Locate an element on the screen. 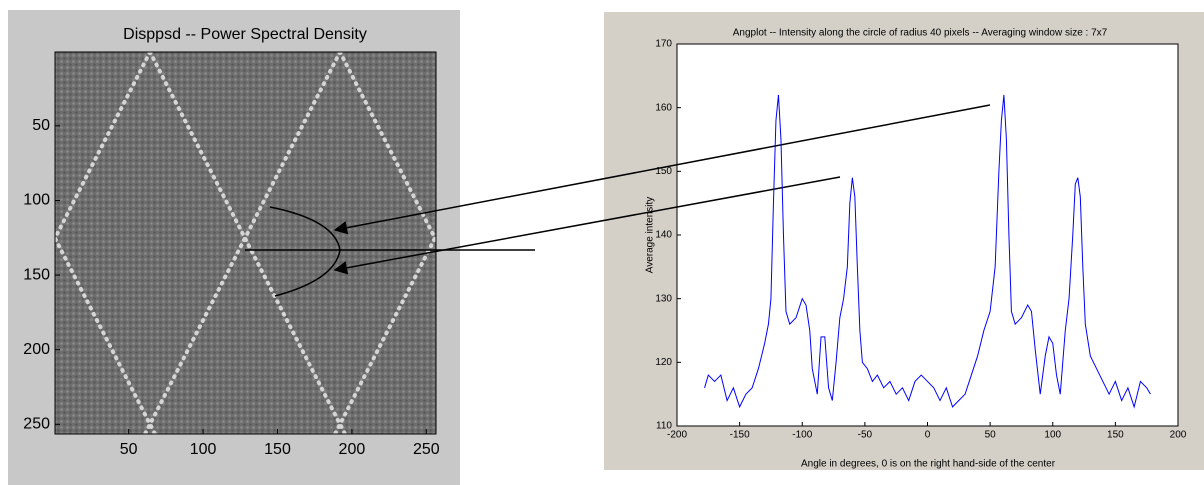  y-tick-label: 200 is located at coordinates (36, 349).